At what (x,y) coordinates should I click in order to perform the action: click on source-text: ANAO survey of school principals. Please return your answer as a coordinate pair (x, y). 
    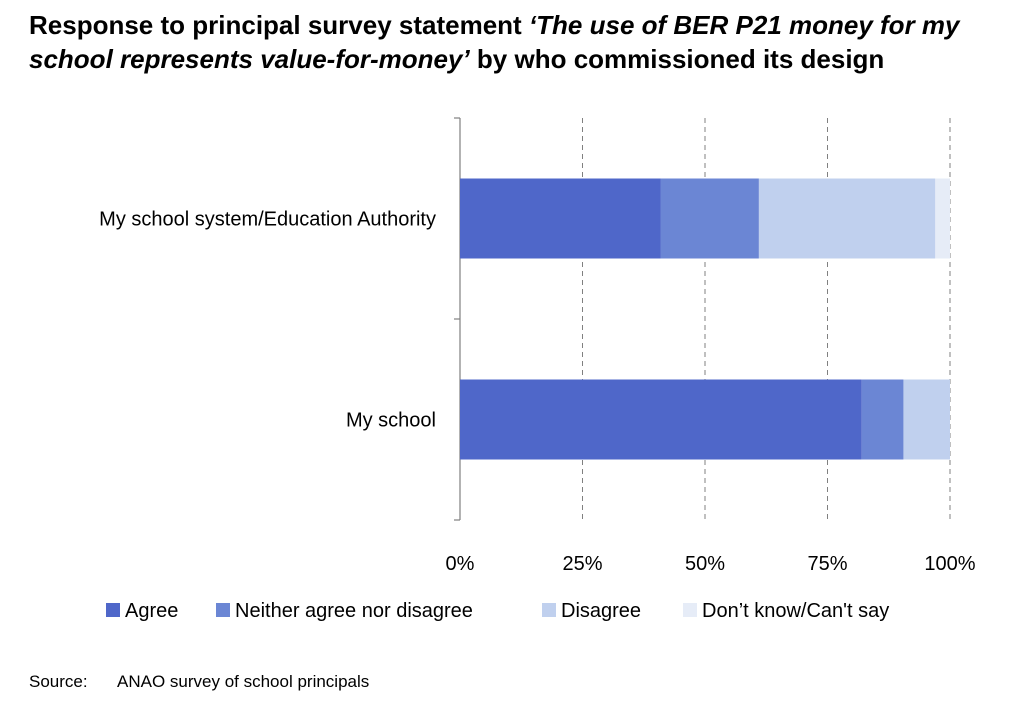
    Looking at the image, I should click on (243, 681).